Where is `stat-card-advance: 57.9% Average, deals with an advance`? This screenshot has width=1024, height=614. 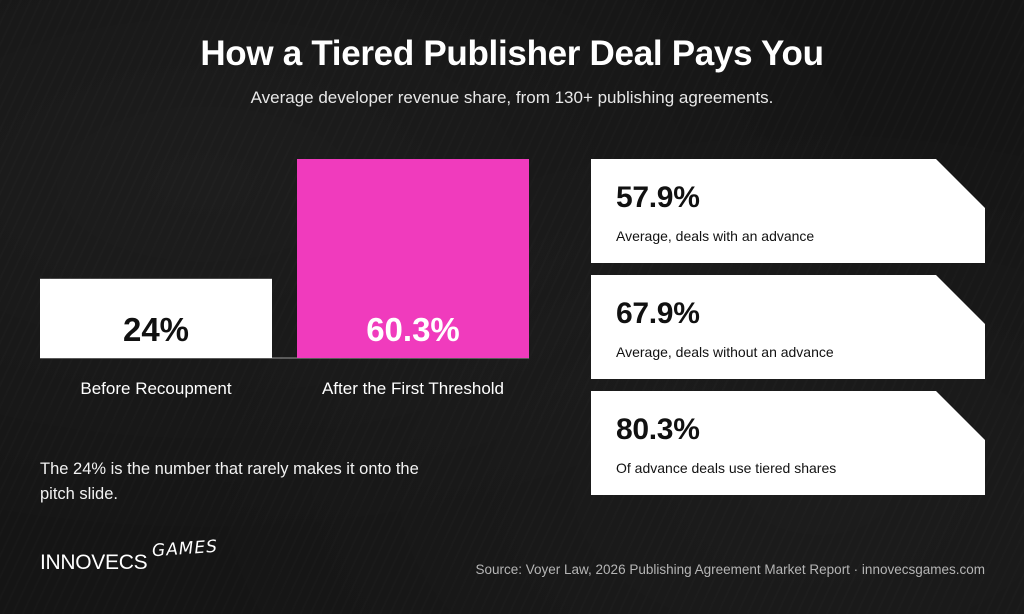 stat-card-advance: 57.9% Average, deals with an advance is located at coordinates (788, 211).